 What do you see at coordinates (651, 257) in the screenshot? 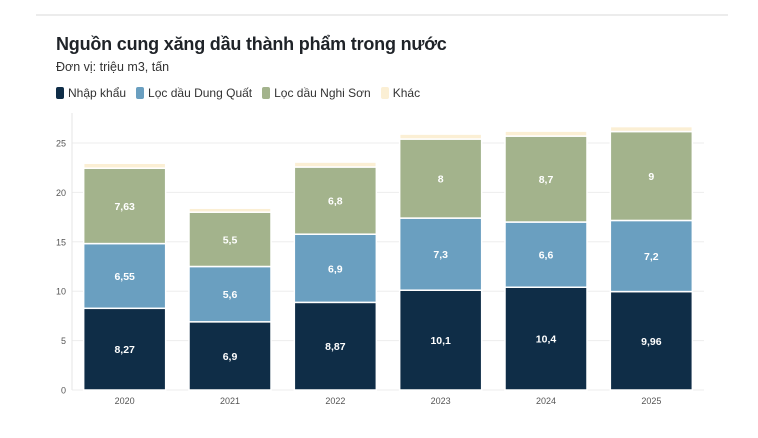
I see `data-label: 7,2` at bounding box center [651, 257].